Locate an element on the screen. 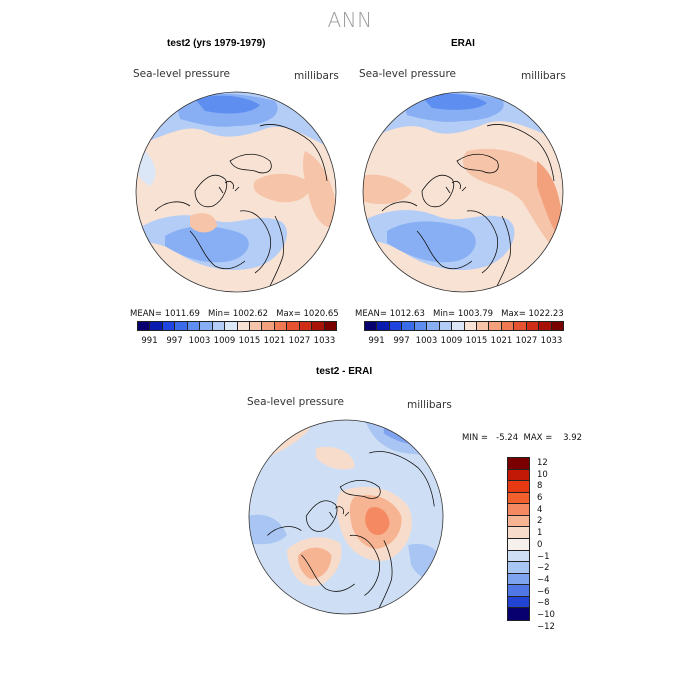 The image size is (700, 700). test-colorbar-tick-label: 1033 is located at coordinates (324, 341).